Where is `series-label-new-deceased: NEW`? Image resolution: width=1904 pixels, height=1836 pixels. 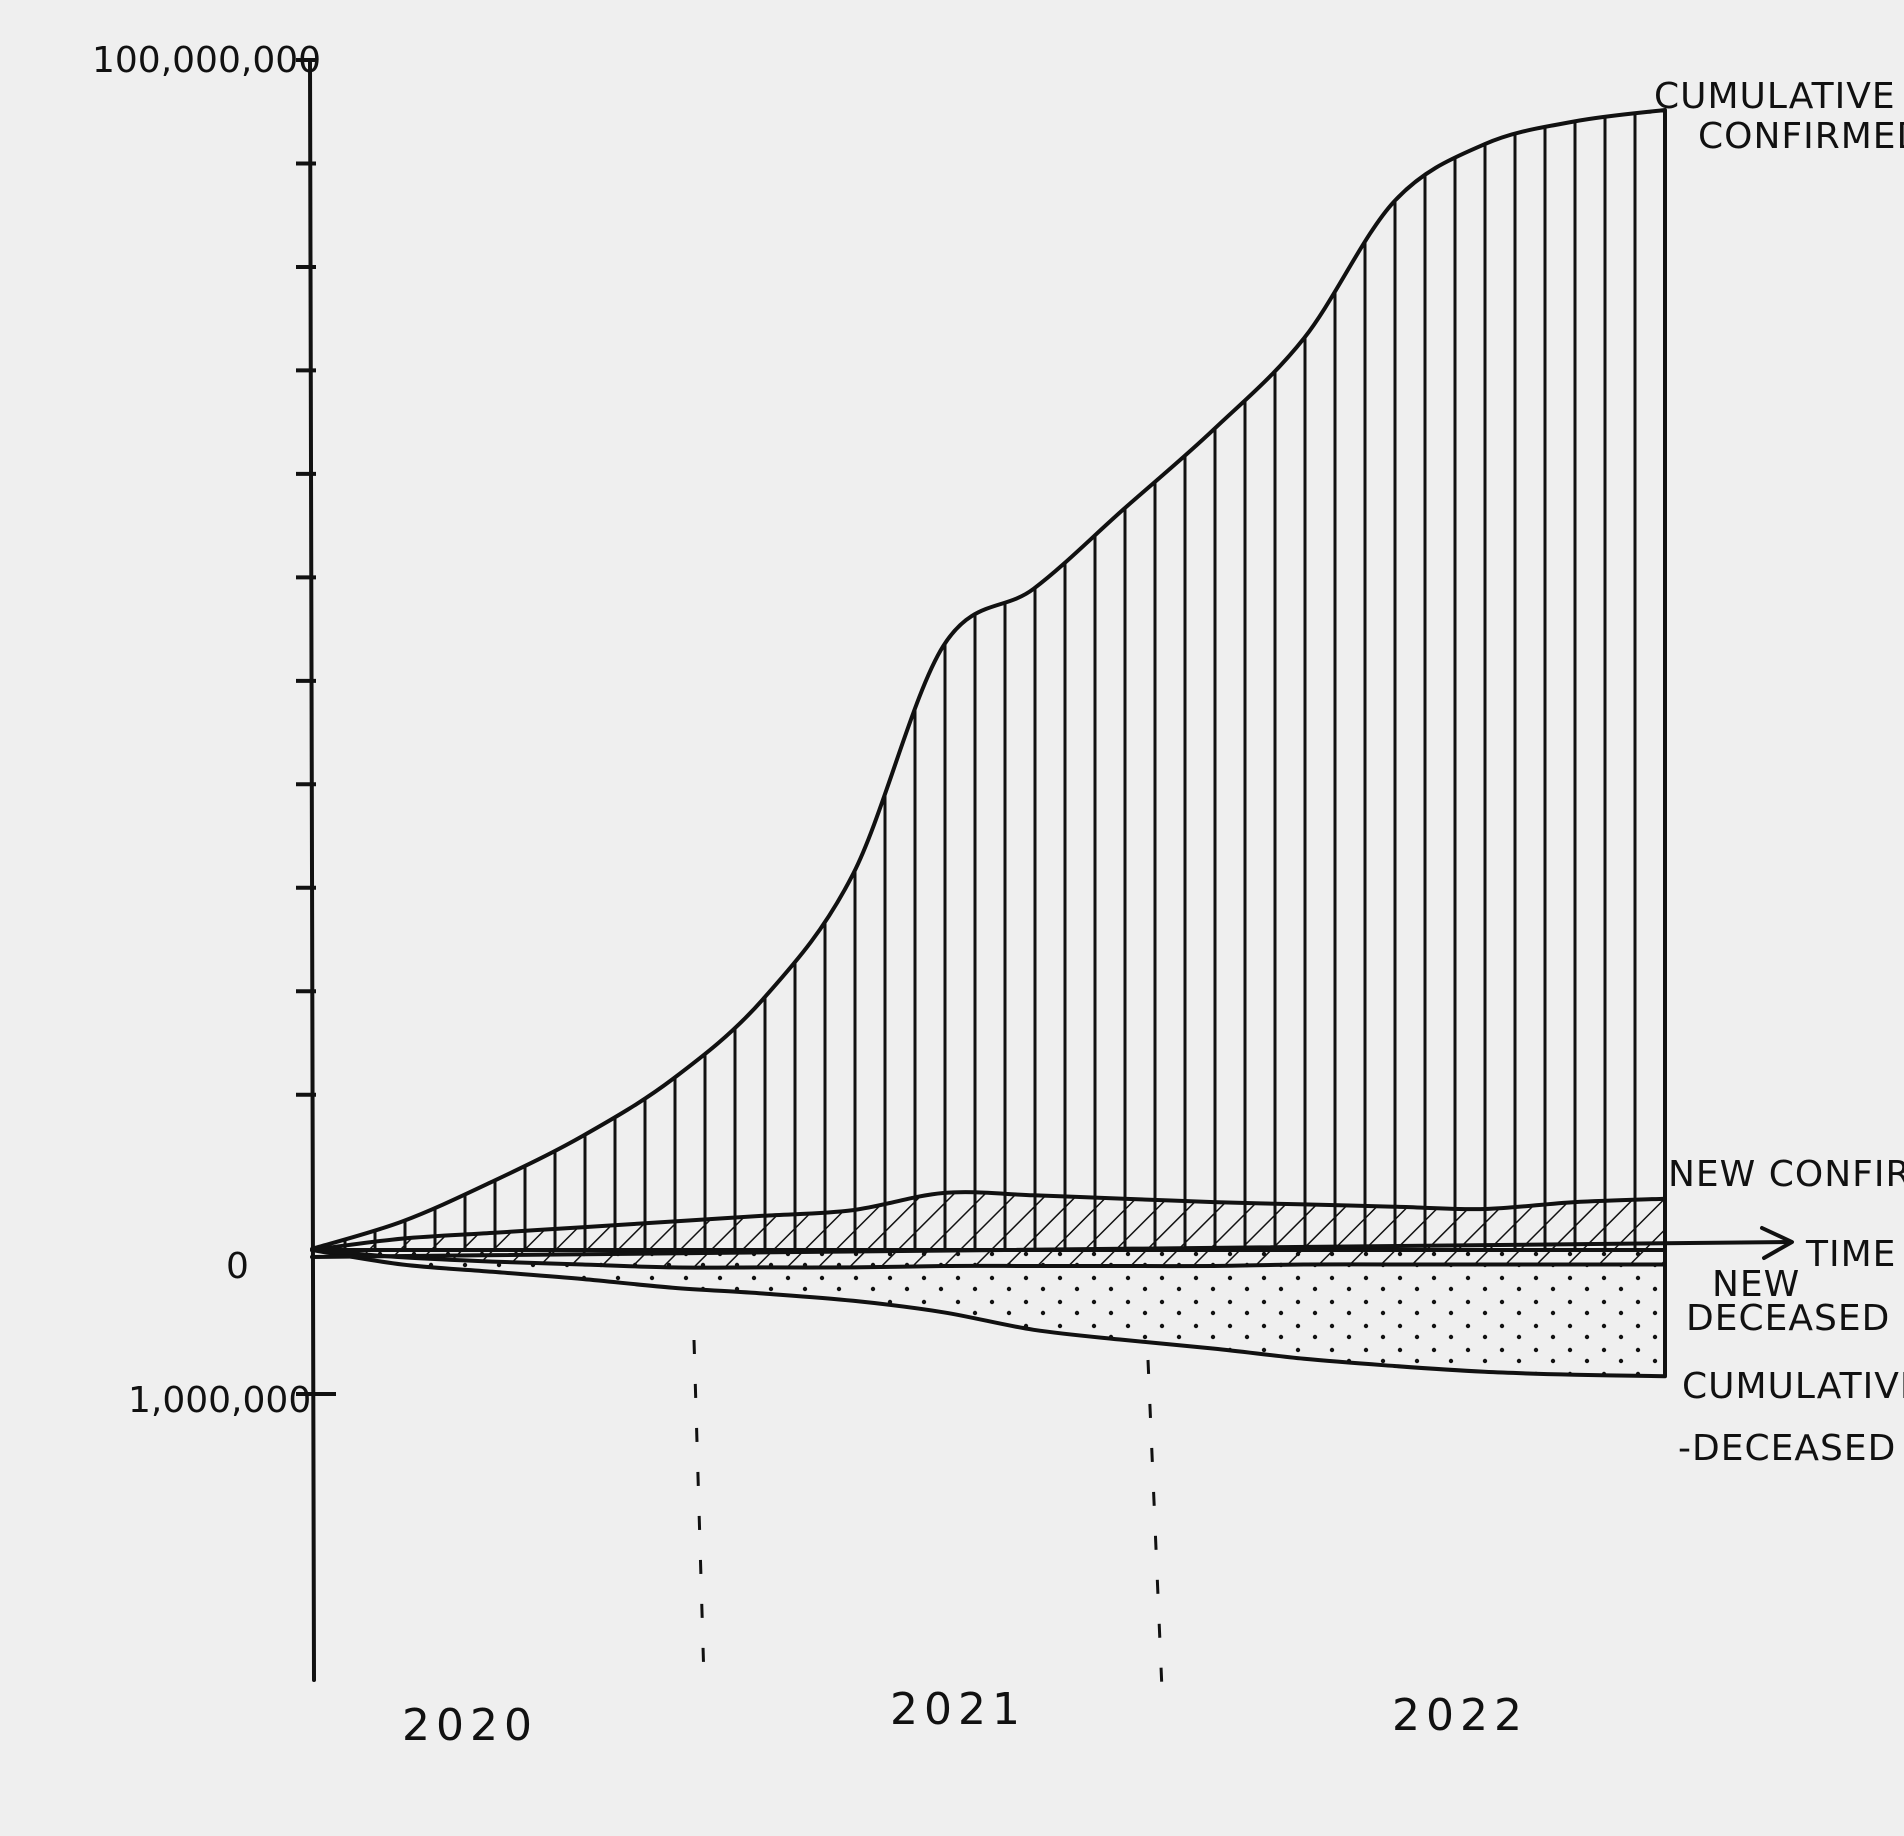
series-label-new-deceased: NEW is located at coordinates (1756, 1284).